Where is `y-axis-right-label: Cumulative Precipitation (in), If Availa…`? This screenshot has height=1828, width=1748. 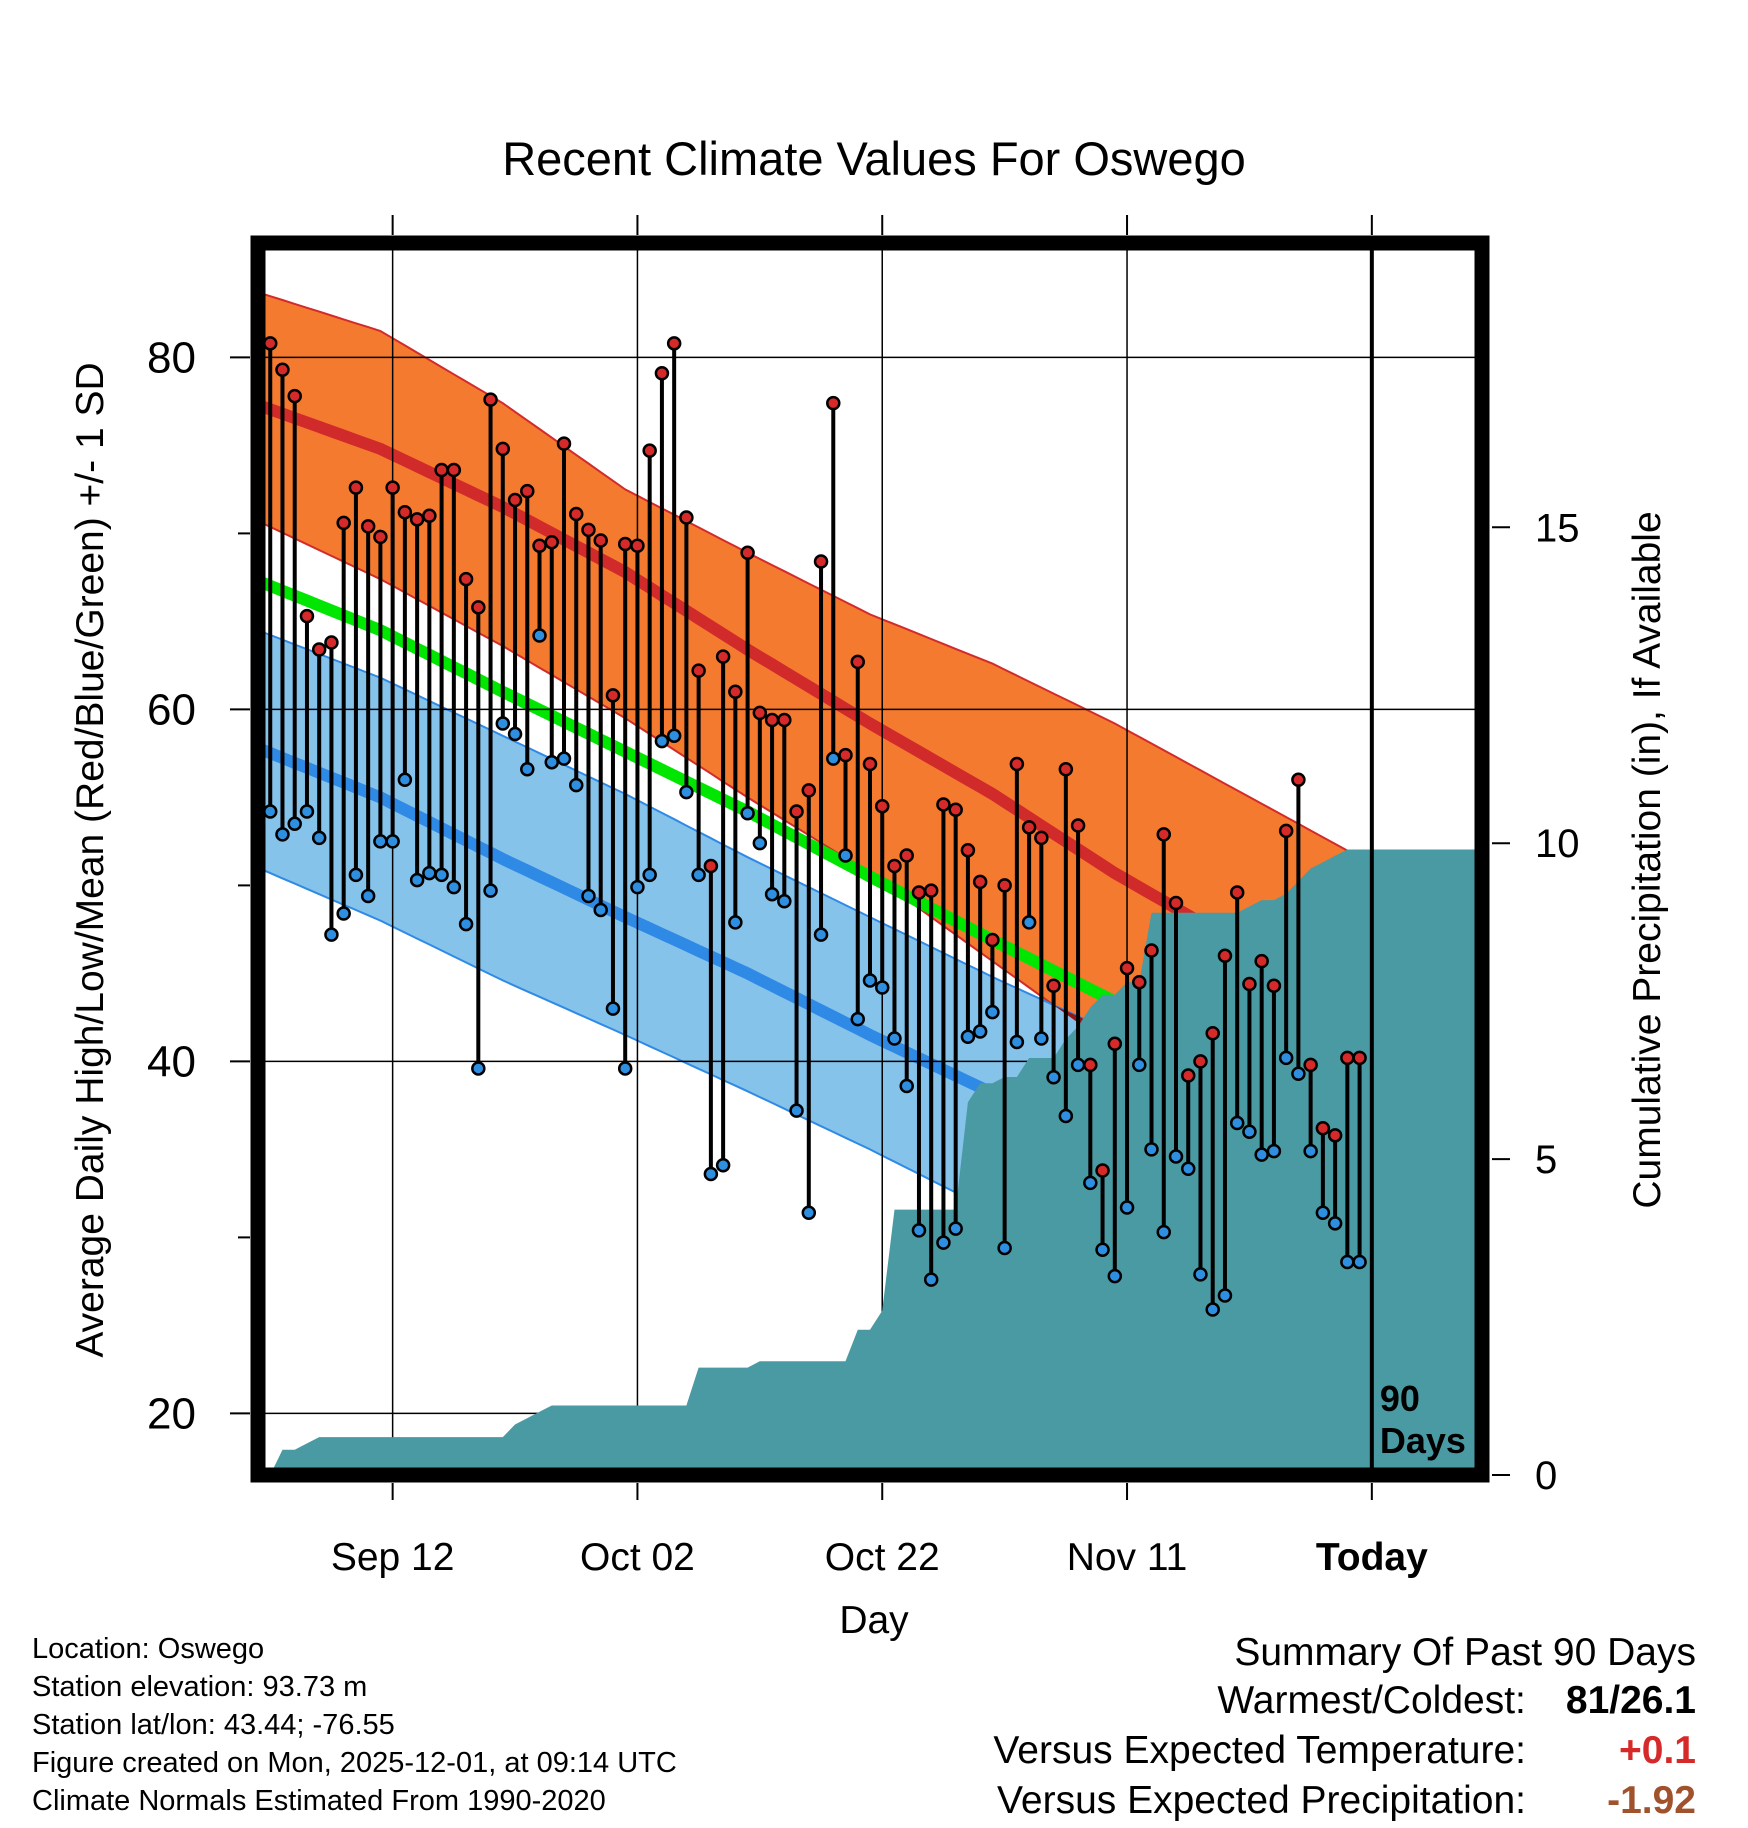
y-axis-right-label: Cumulative Precipitation (in), If Availa… is located at coordinates (1647, 859).